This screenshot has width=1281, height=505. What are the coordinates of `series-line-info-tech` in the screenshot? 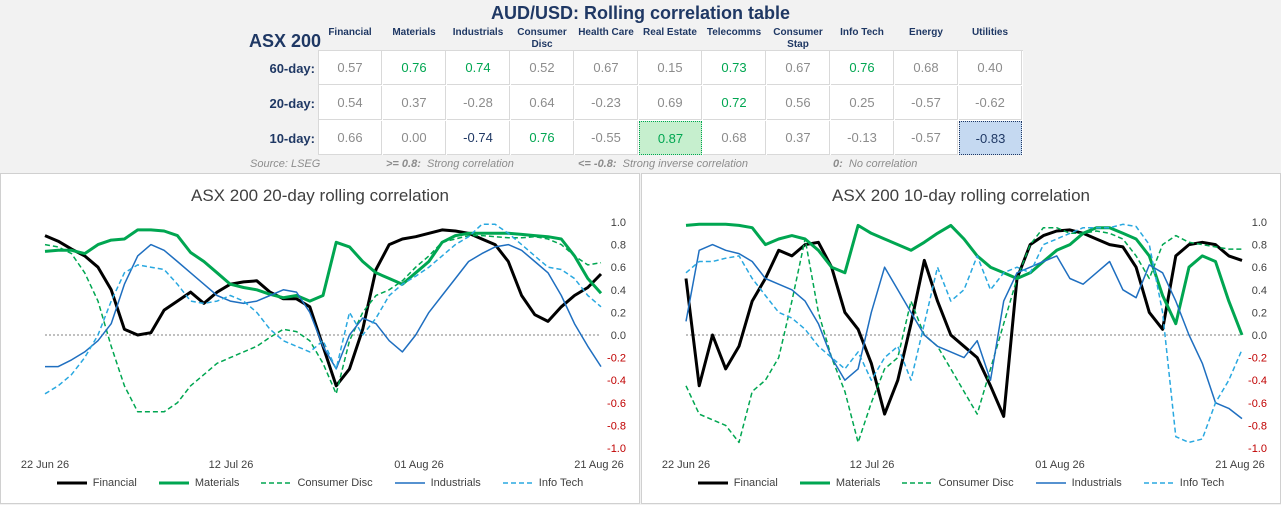 It's located at (323, 309).